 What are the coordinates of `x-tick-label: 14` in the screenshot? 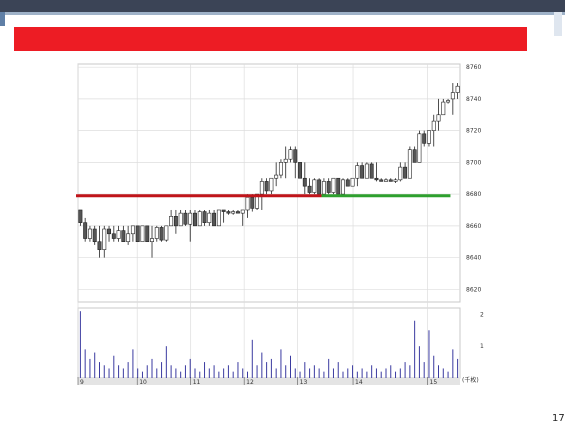 It's located at (359, 382).